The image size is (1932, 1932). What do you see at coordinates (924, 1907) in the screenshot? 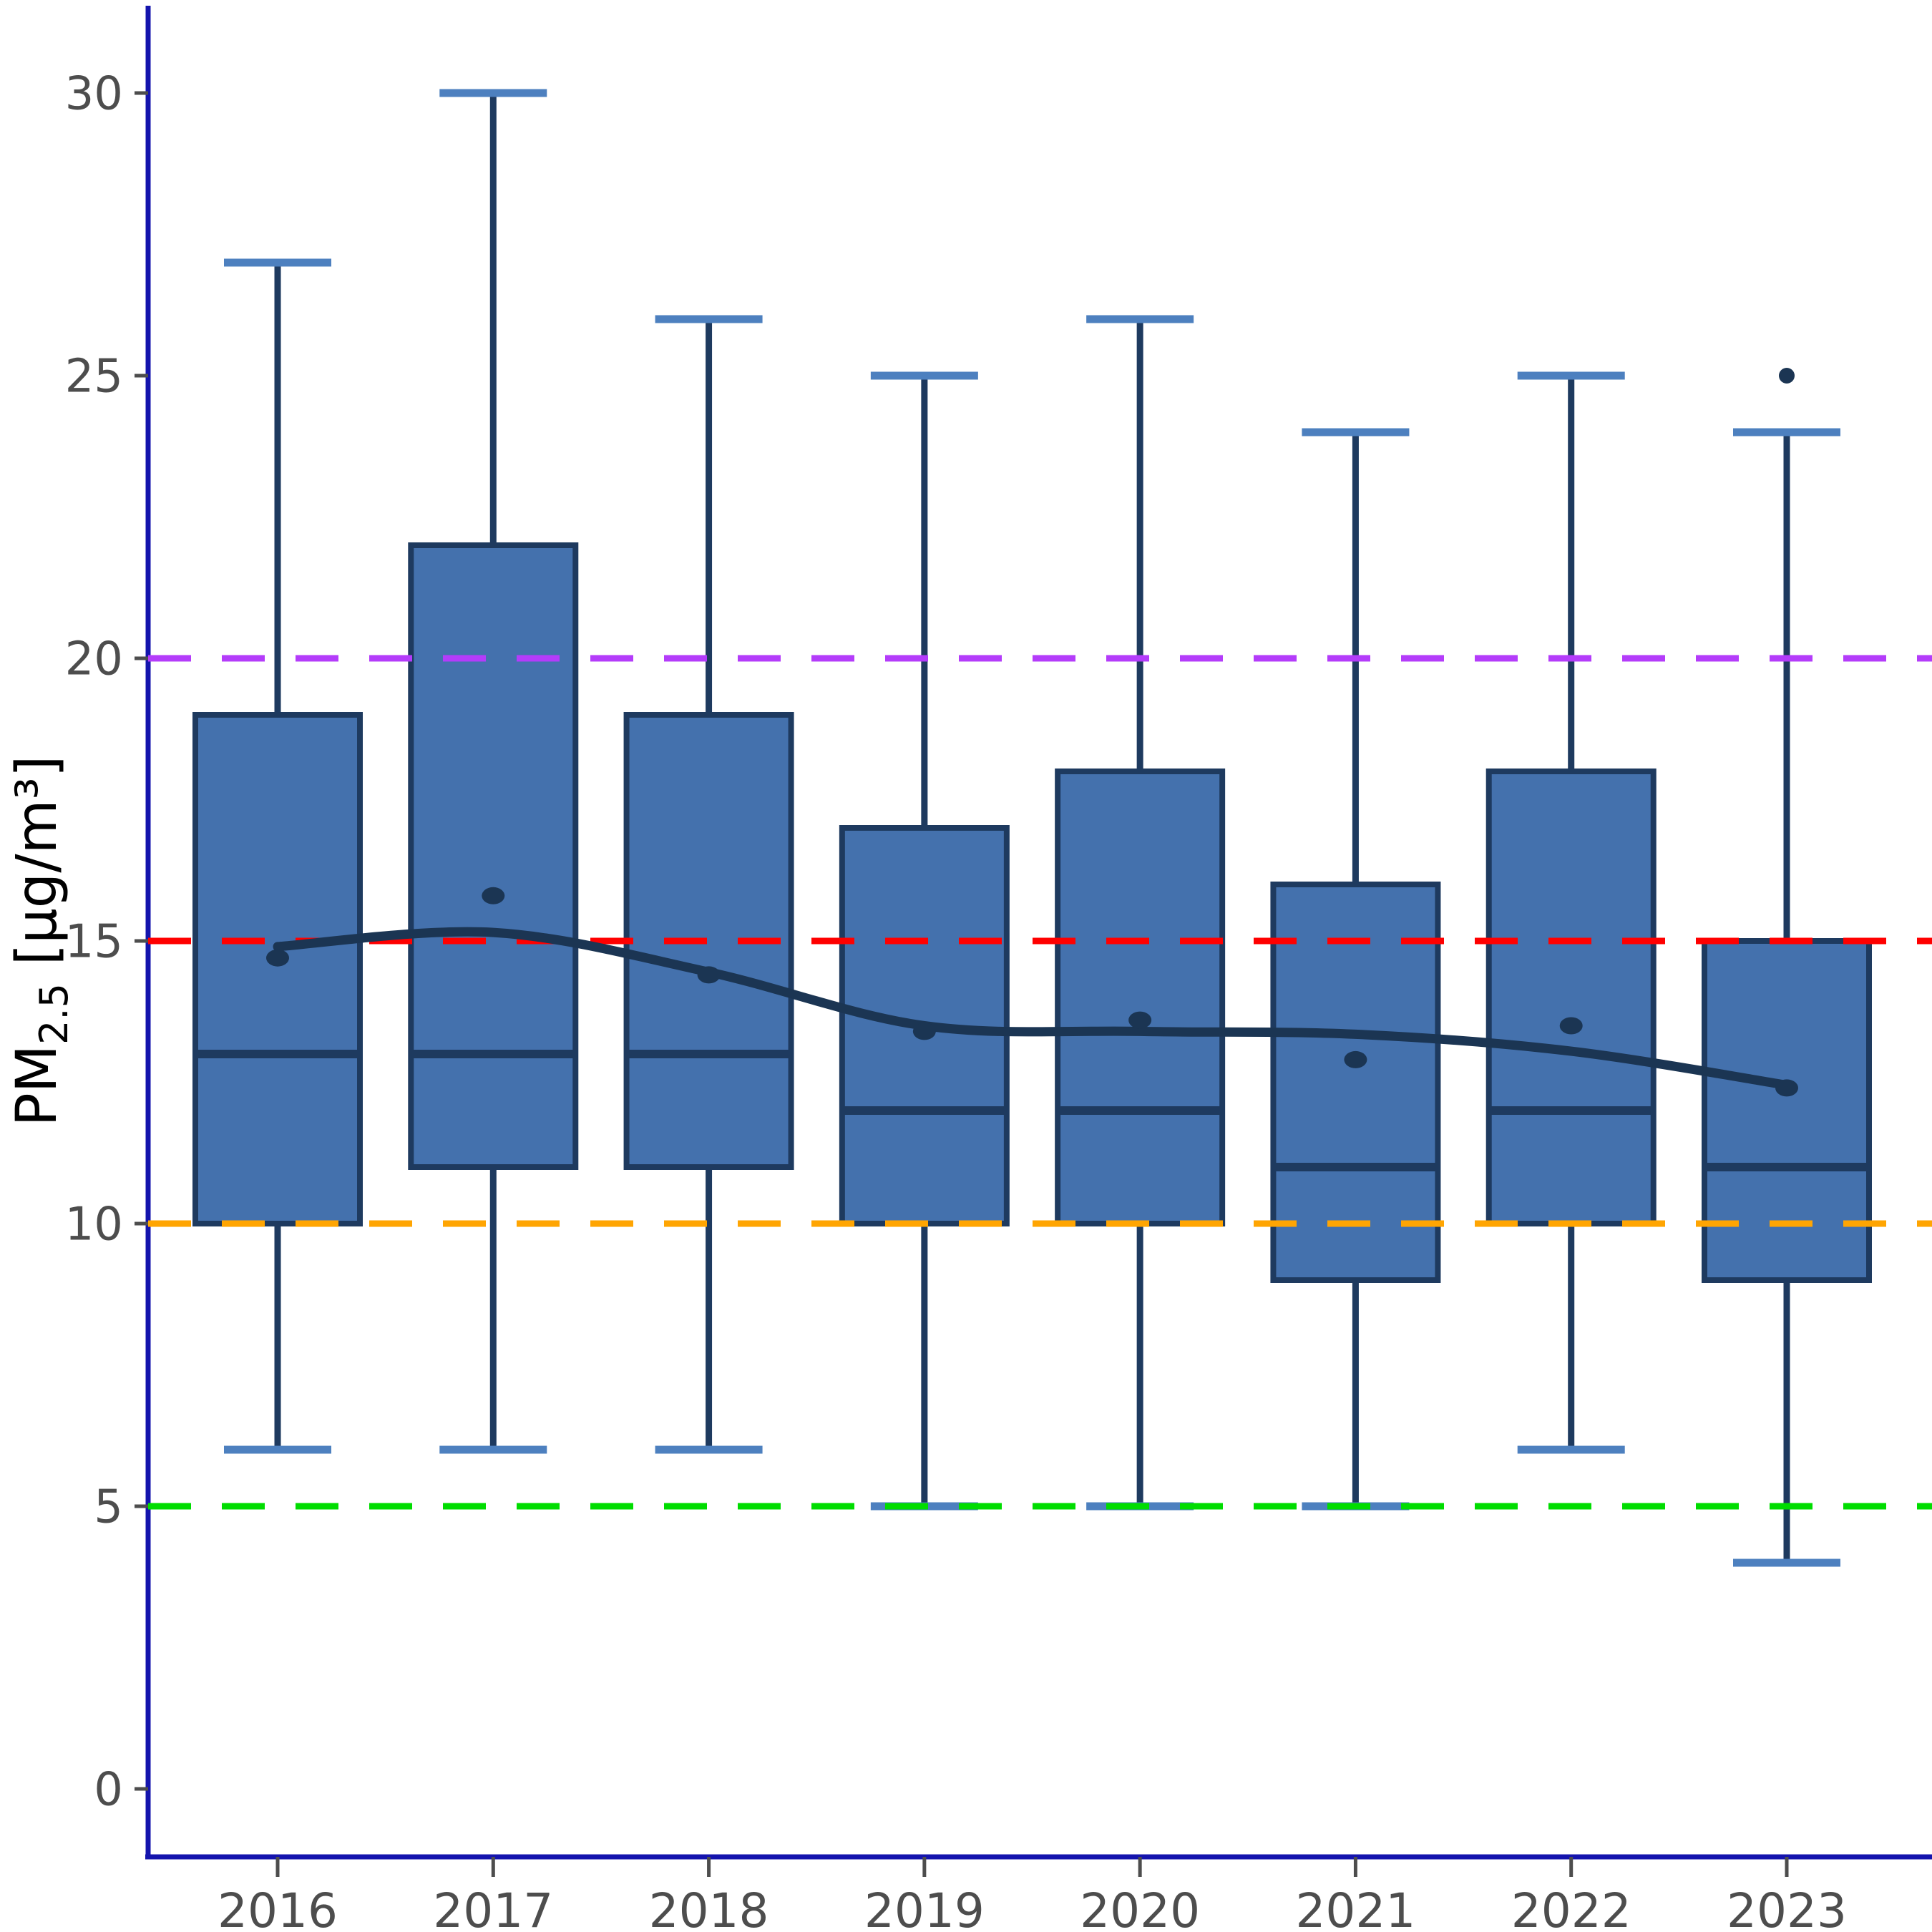
I see `x-tick-label-2019: 2019` at bounding box center [924, 1907].